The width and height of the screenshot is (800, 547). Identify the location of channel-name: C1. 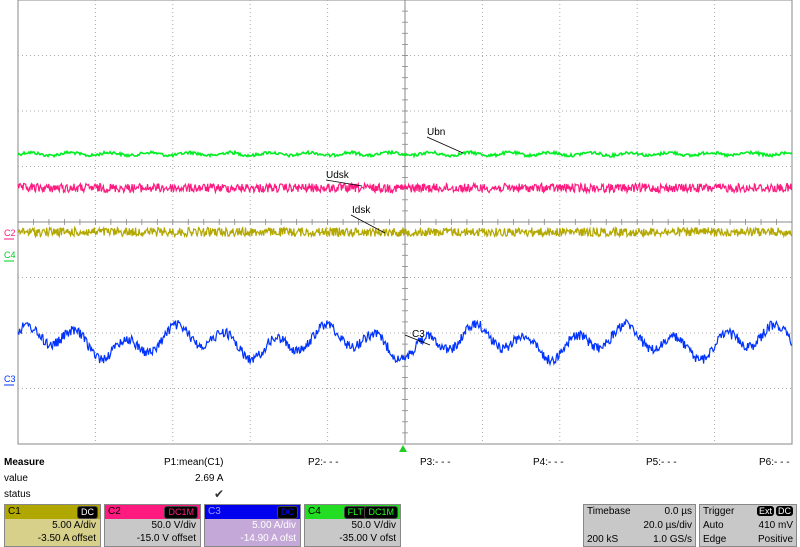
(14, 511).